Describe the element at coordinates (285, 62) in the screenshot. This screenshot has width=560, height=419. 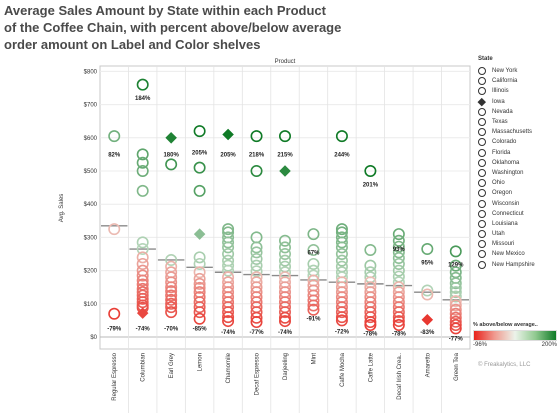
I see `column-header: Product` at that location.